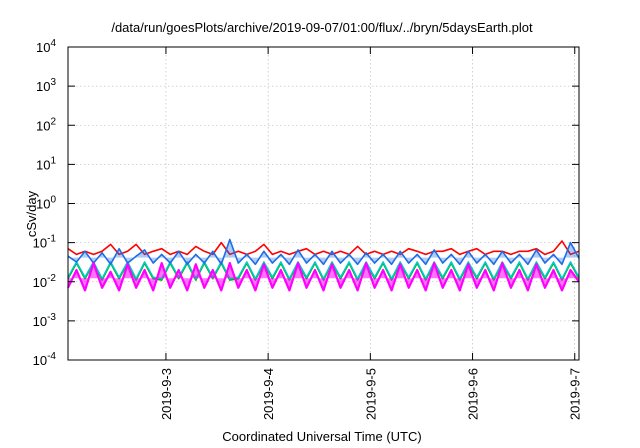 Image resolution: width=640 pixels, height=448 pixels. What do you see at coordinates (46, 124) in the screenshot?
I see `y-tick-label: 10²` at bounding box center [46, 124].